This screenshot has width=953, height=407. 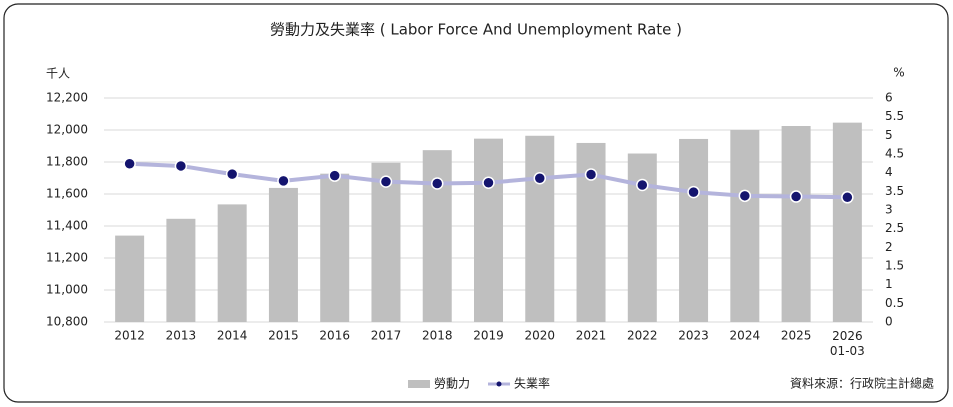 I want to click on y2-tick-label: 2.5, so click(x=894, y=228).